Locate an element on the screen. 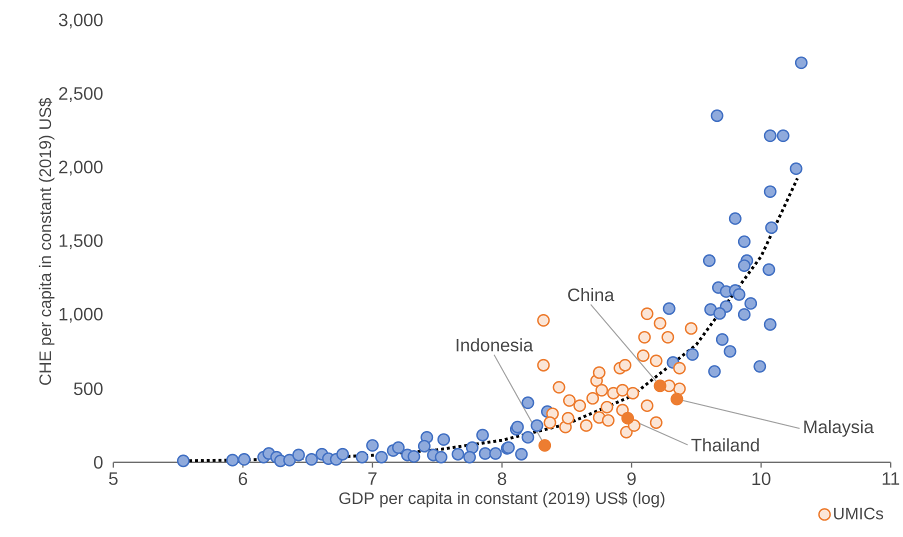  y-tick-label: 500 is located at coordinates (88, 389).